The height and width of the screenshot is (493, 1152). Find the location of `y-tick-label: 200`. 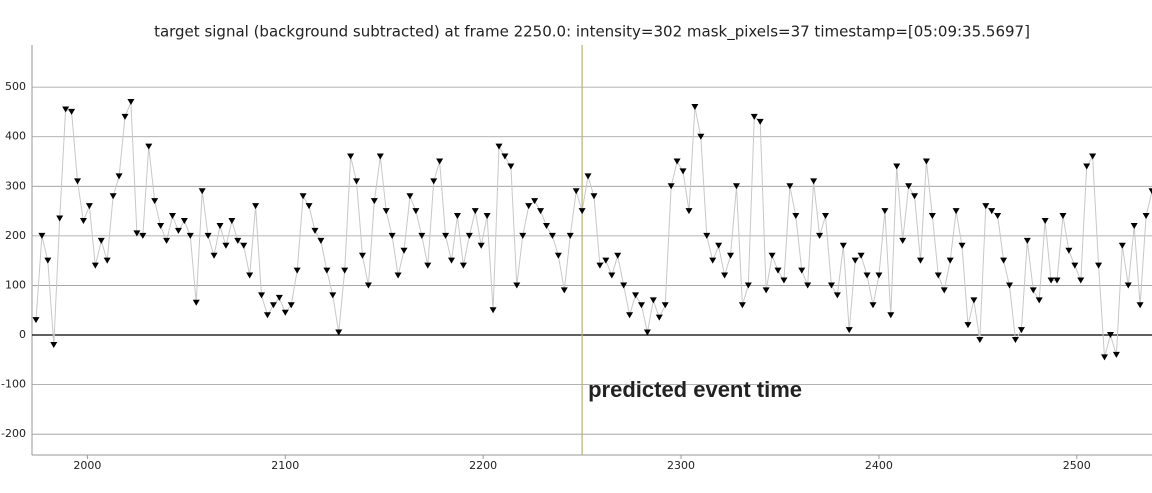

y-tick-label: 200 is located at coordinates (15, 235).